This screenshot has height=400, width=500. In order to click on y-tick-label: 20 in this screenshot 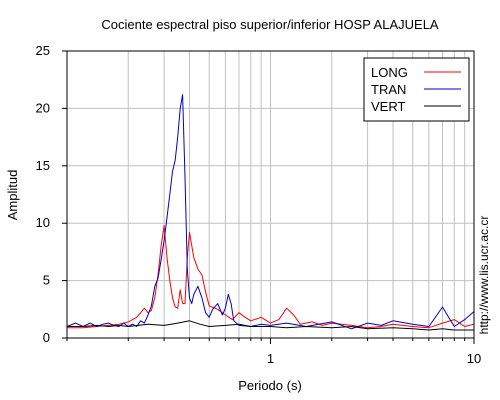, I will do `click(43, 107)`.